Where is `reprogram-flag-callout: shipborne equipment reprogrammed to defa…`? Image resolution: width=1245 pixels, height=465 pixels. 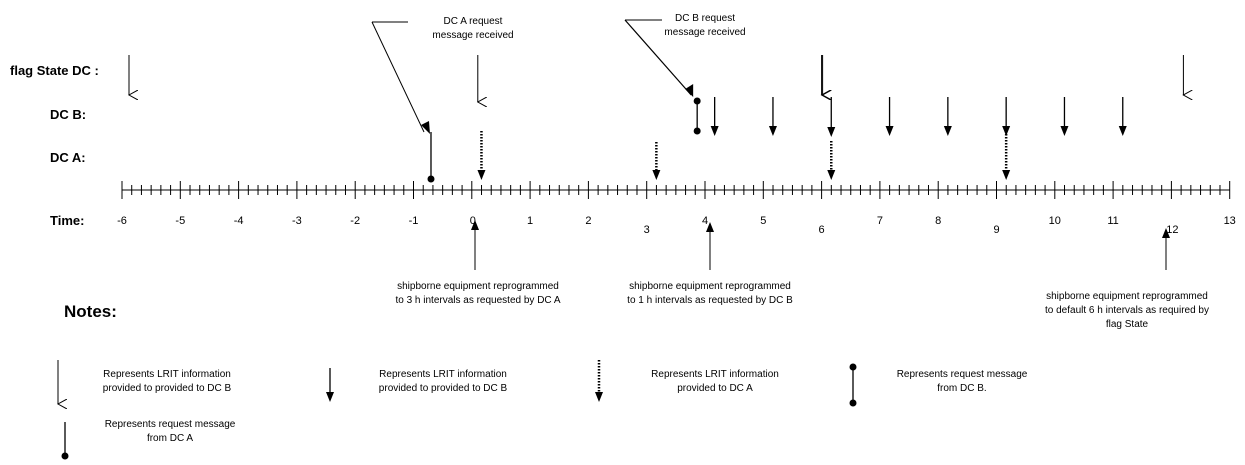
reprogram-flag-callout: shipborne equipment reprogrammed to defa… is located at coordinates (1127, 310).